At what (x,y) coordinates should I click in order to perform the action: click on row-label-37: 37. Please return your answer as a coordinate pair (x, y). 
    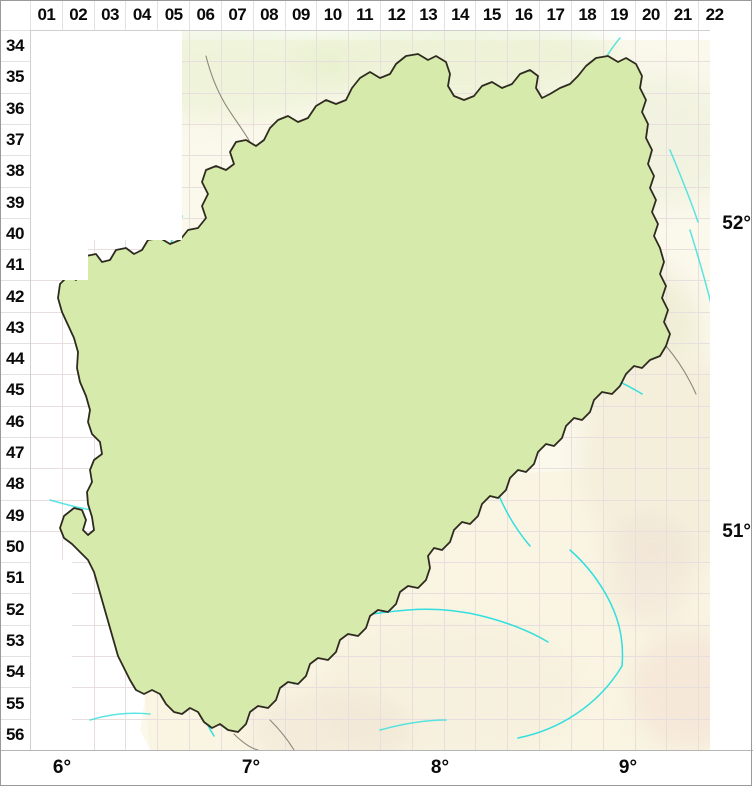
    Looking at the image, I should click on (15, 139).